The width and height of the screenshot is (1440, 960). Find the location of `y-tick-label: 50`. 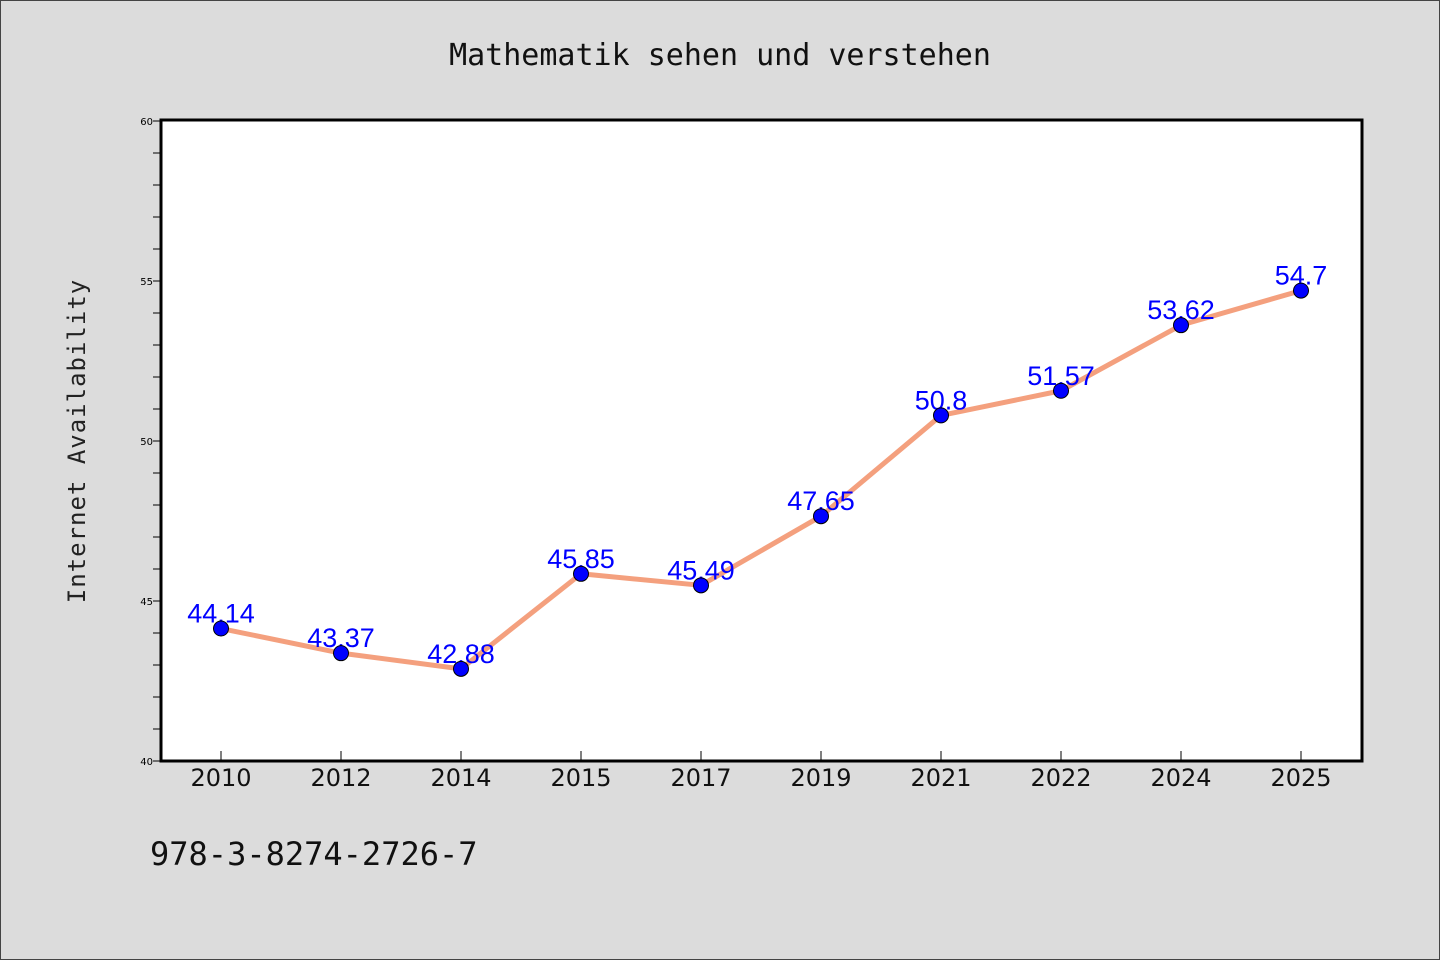

y-tick-label: 50 is located at coordinates (146, 442).